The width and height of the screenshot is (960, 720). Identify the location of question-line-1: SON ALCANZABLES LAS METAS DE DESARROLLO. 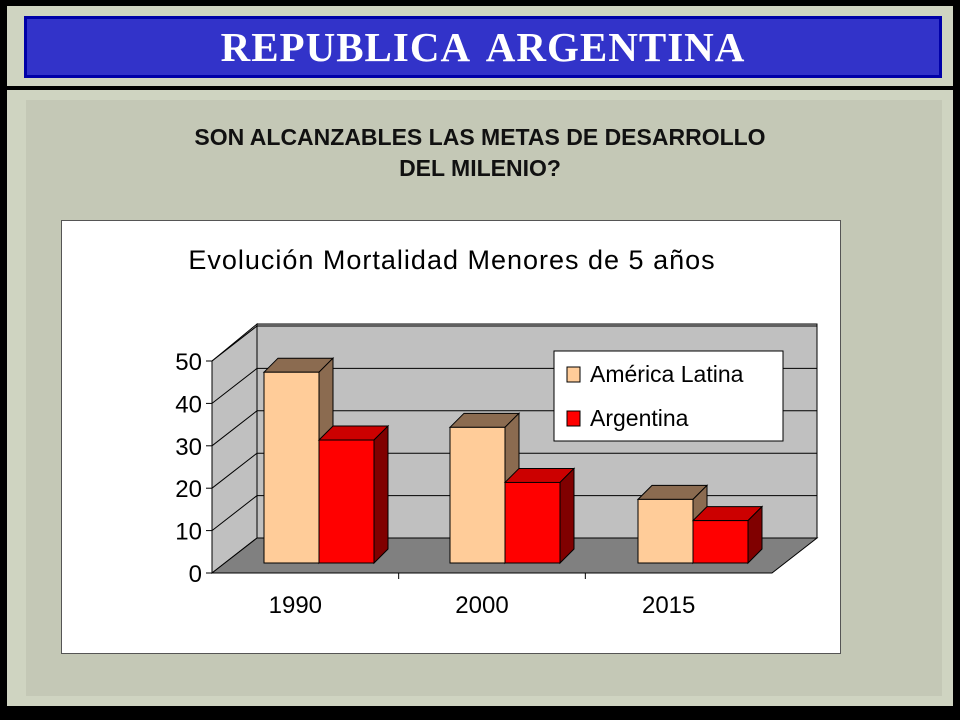
(480, 137).